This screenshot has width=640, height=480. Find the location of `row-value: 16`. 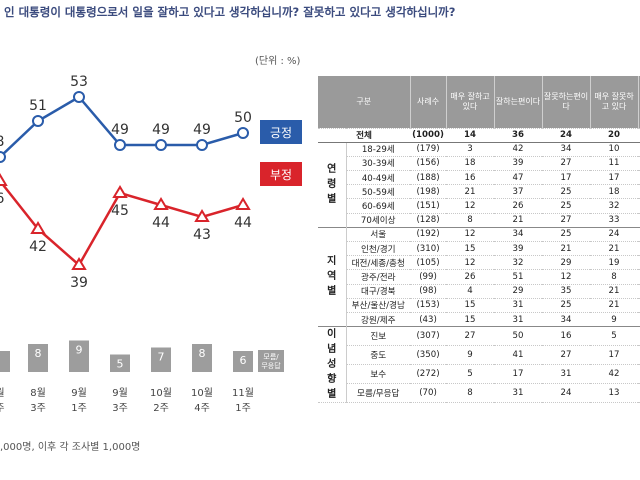

row-value: 16 is located at coordinates (470, 178).